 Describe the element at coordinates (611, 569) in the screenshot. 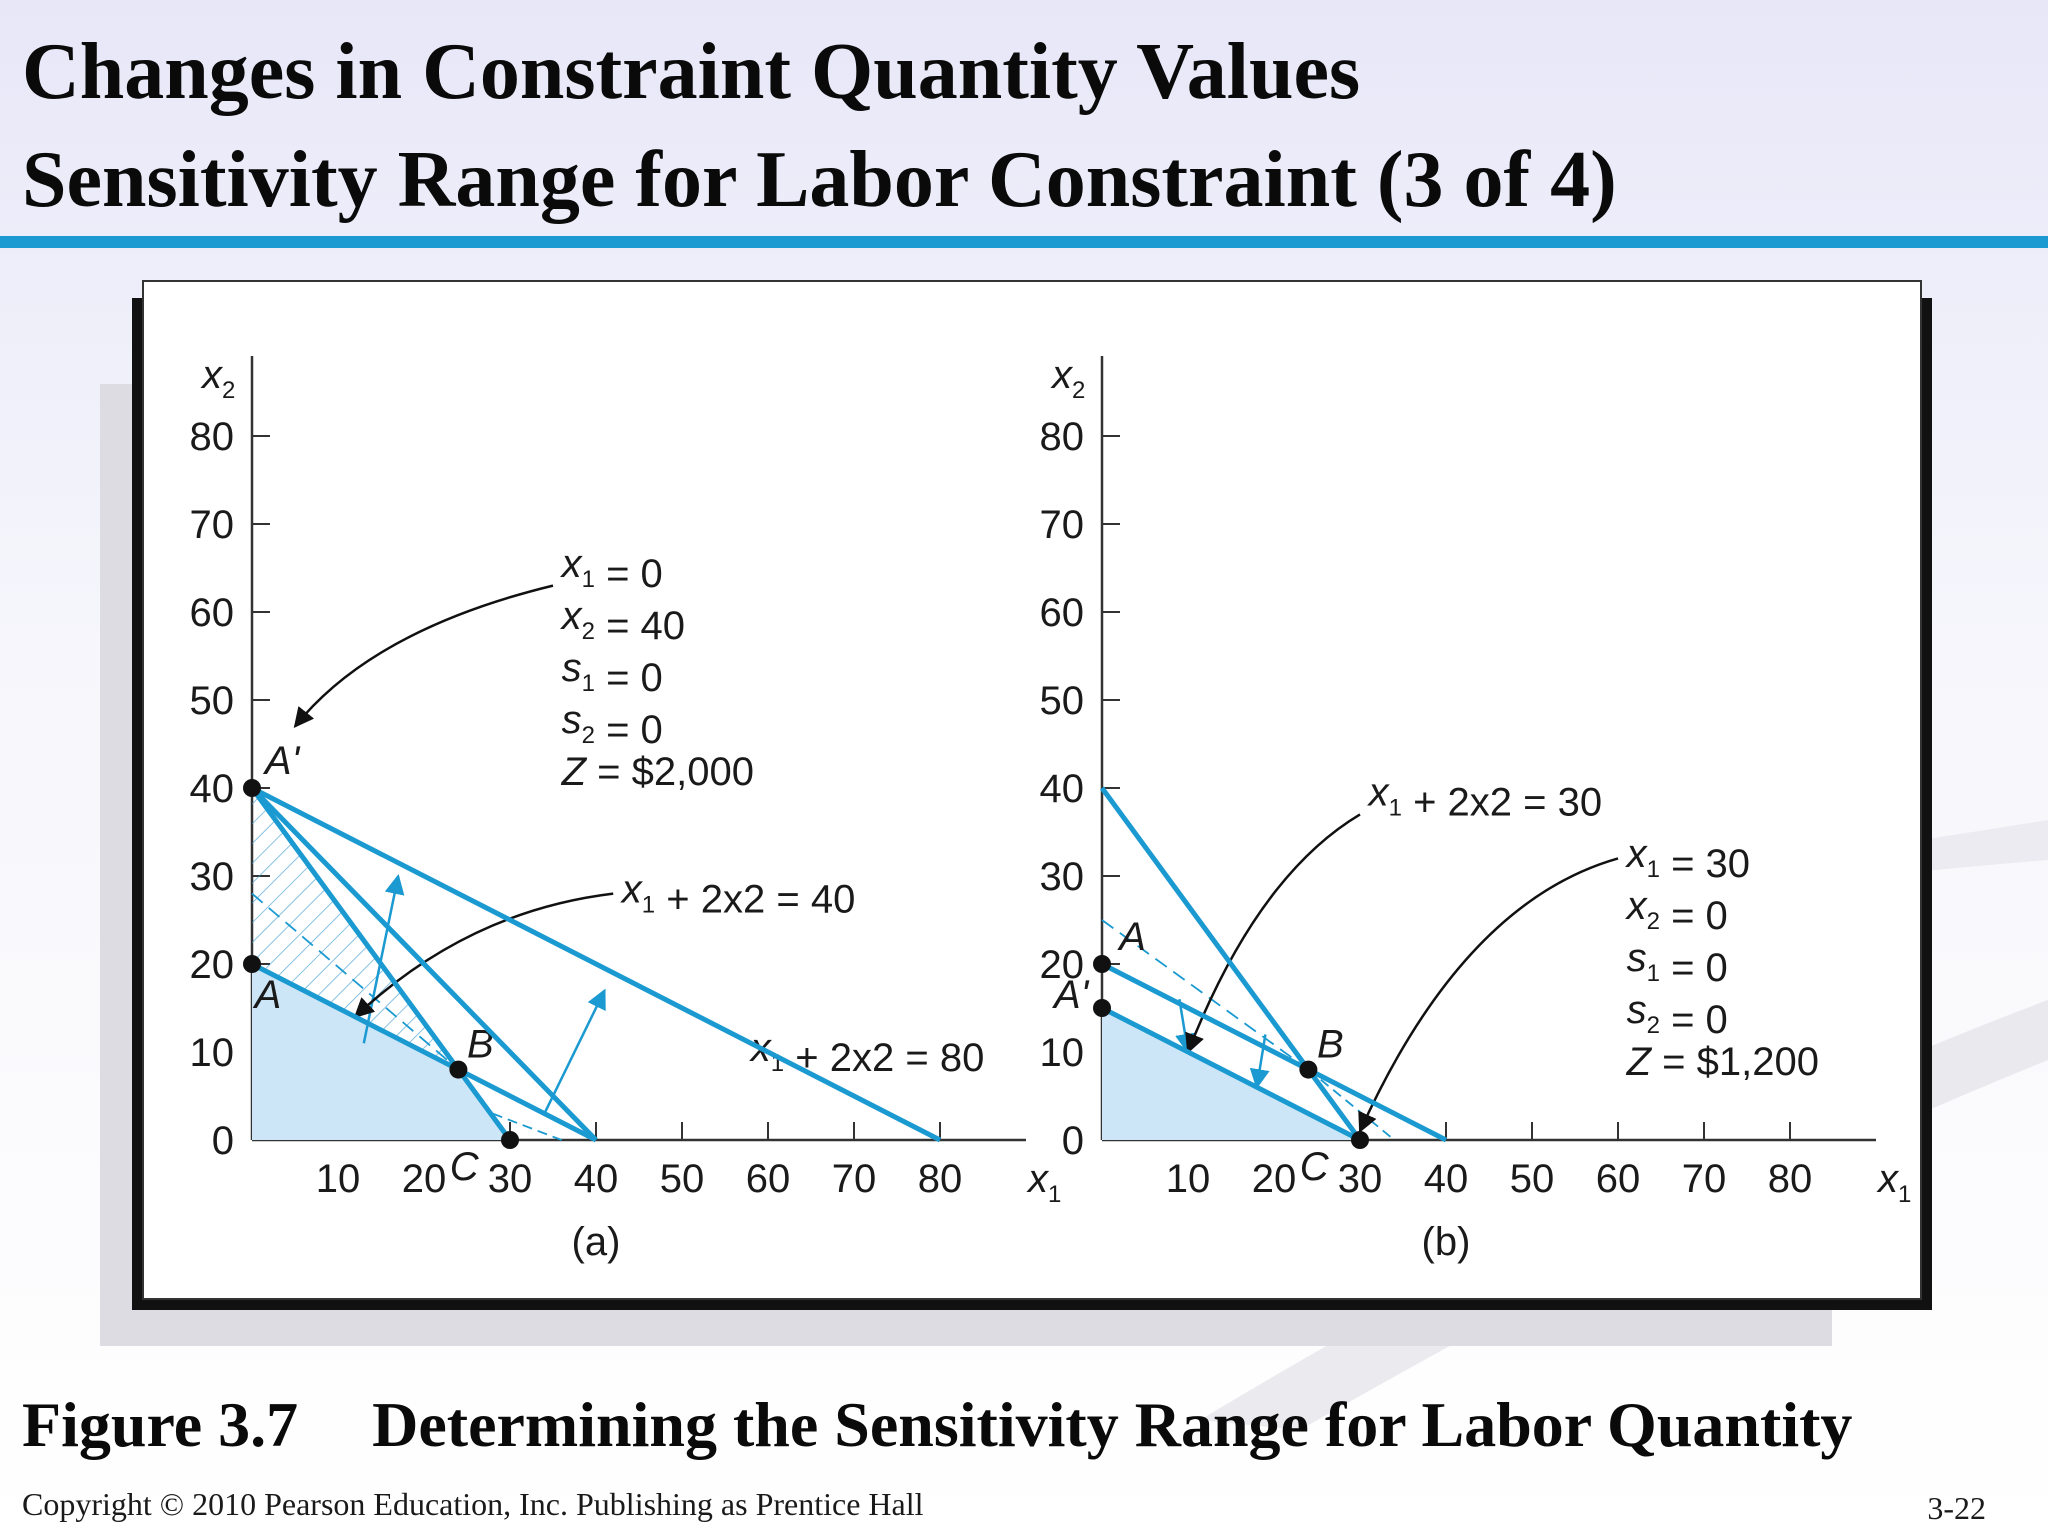

I see `solution-line-0: x1 = 0` at that location.